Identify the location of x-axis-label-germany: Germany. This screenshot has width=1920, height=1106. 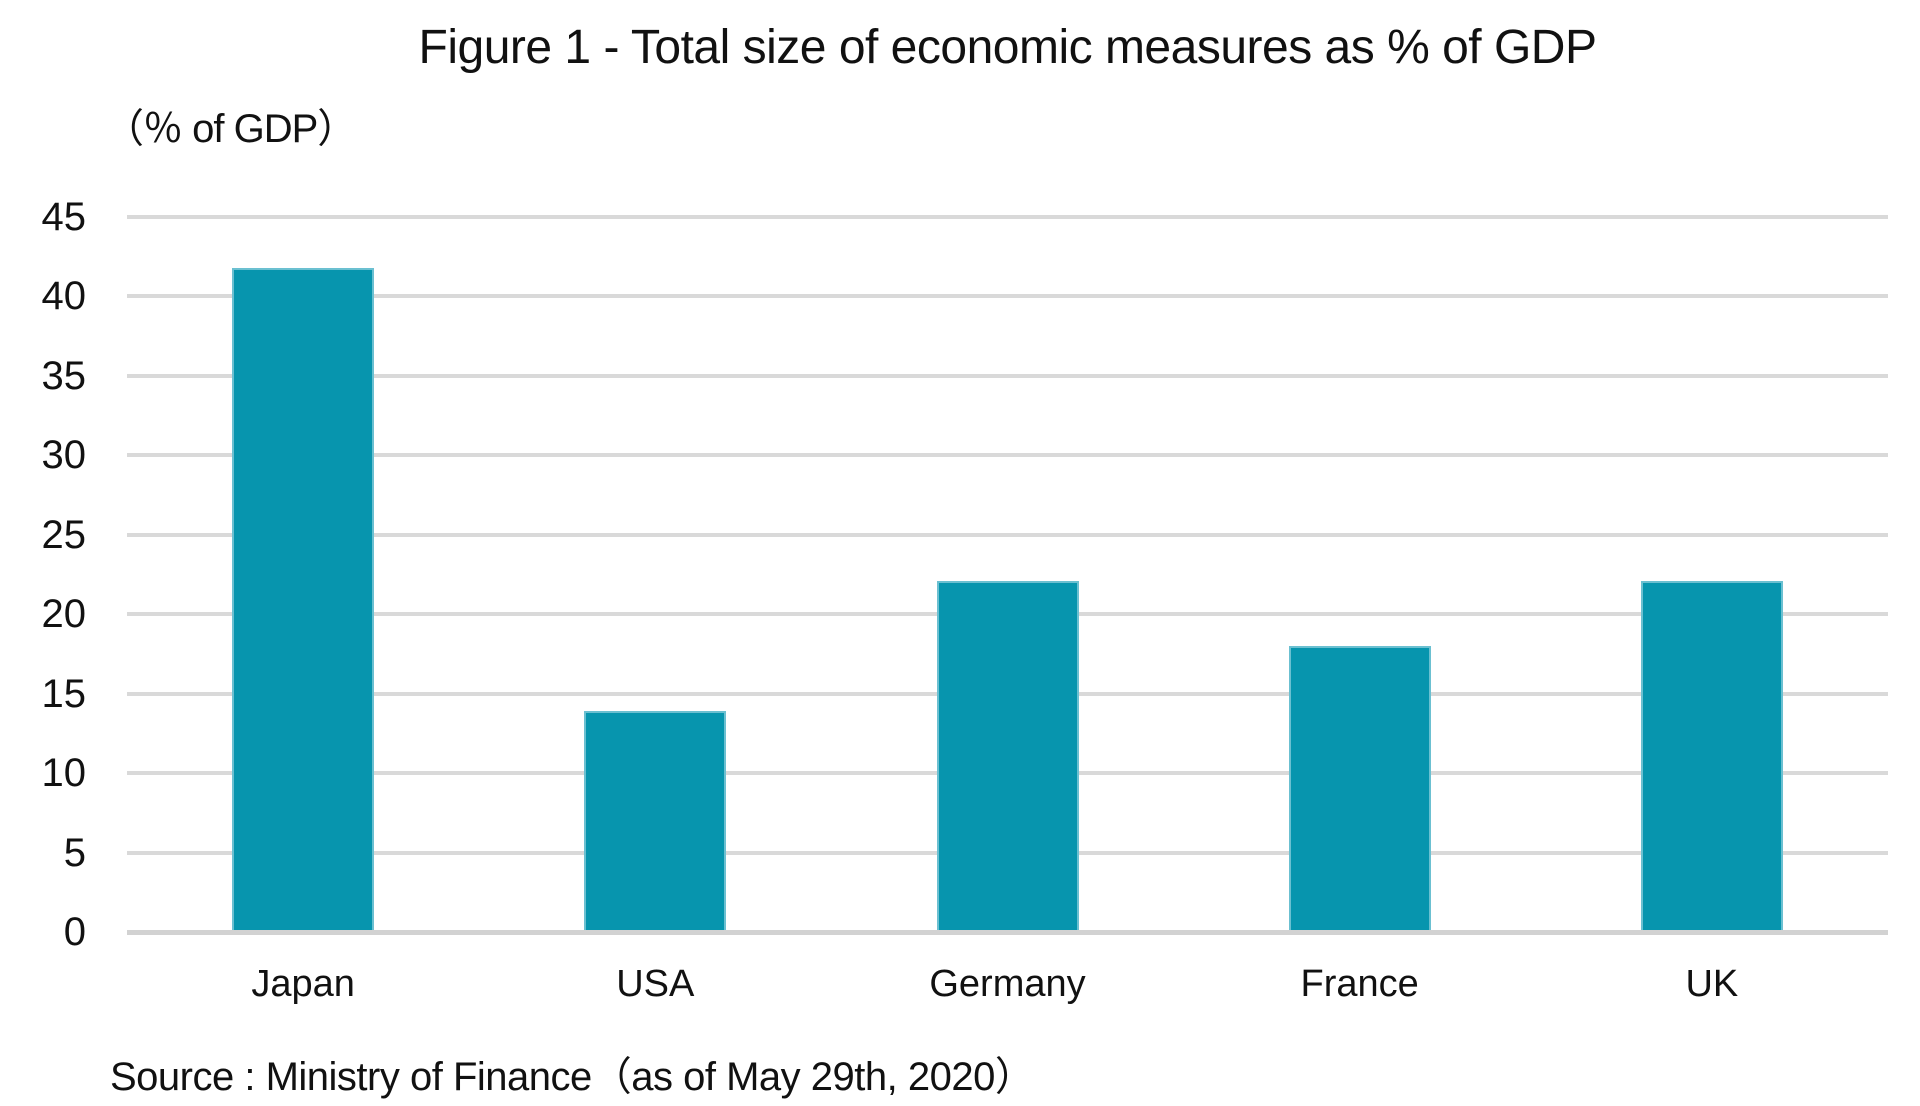
(1007, 984).